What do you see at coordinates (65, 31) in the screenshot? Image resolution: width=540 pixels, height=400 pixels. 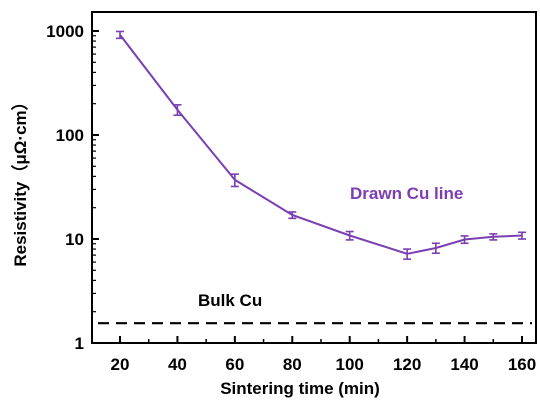 I see `y-tick-label: 1000` at bounding box center [65, 31].